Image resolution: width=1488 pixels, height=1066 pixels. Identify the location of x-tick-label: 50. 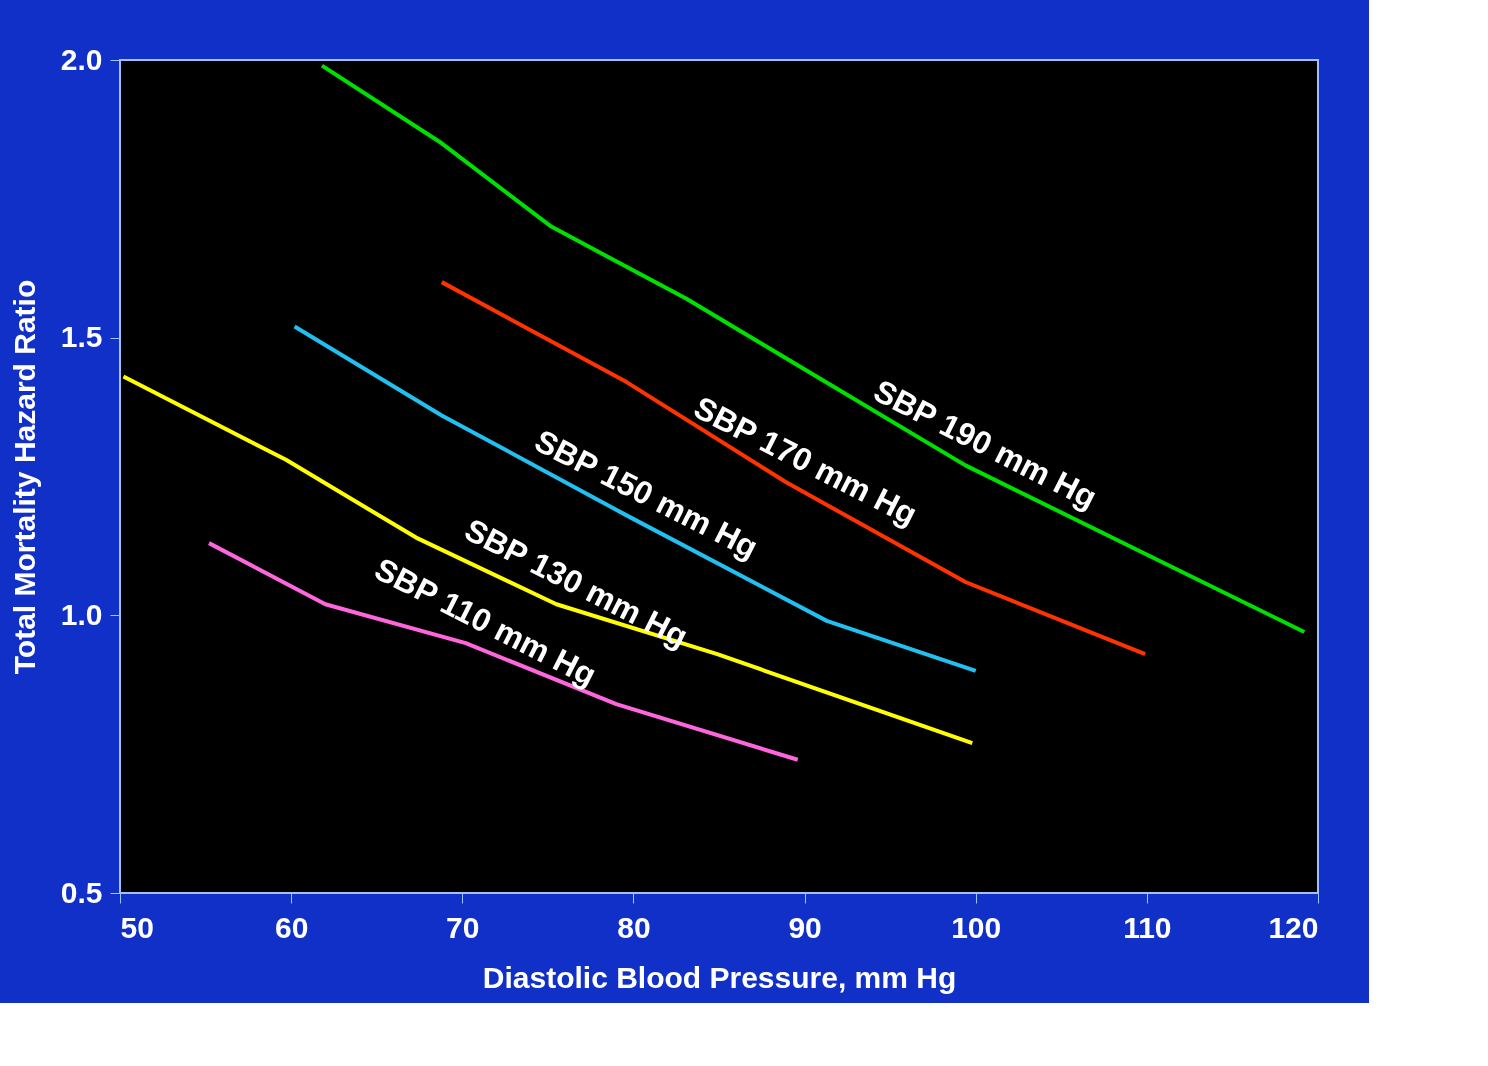
(137, 927).